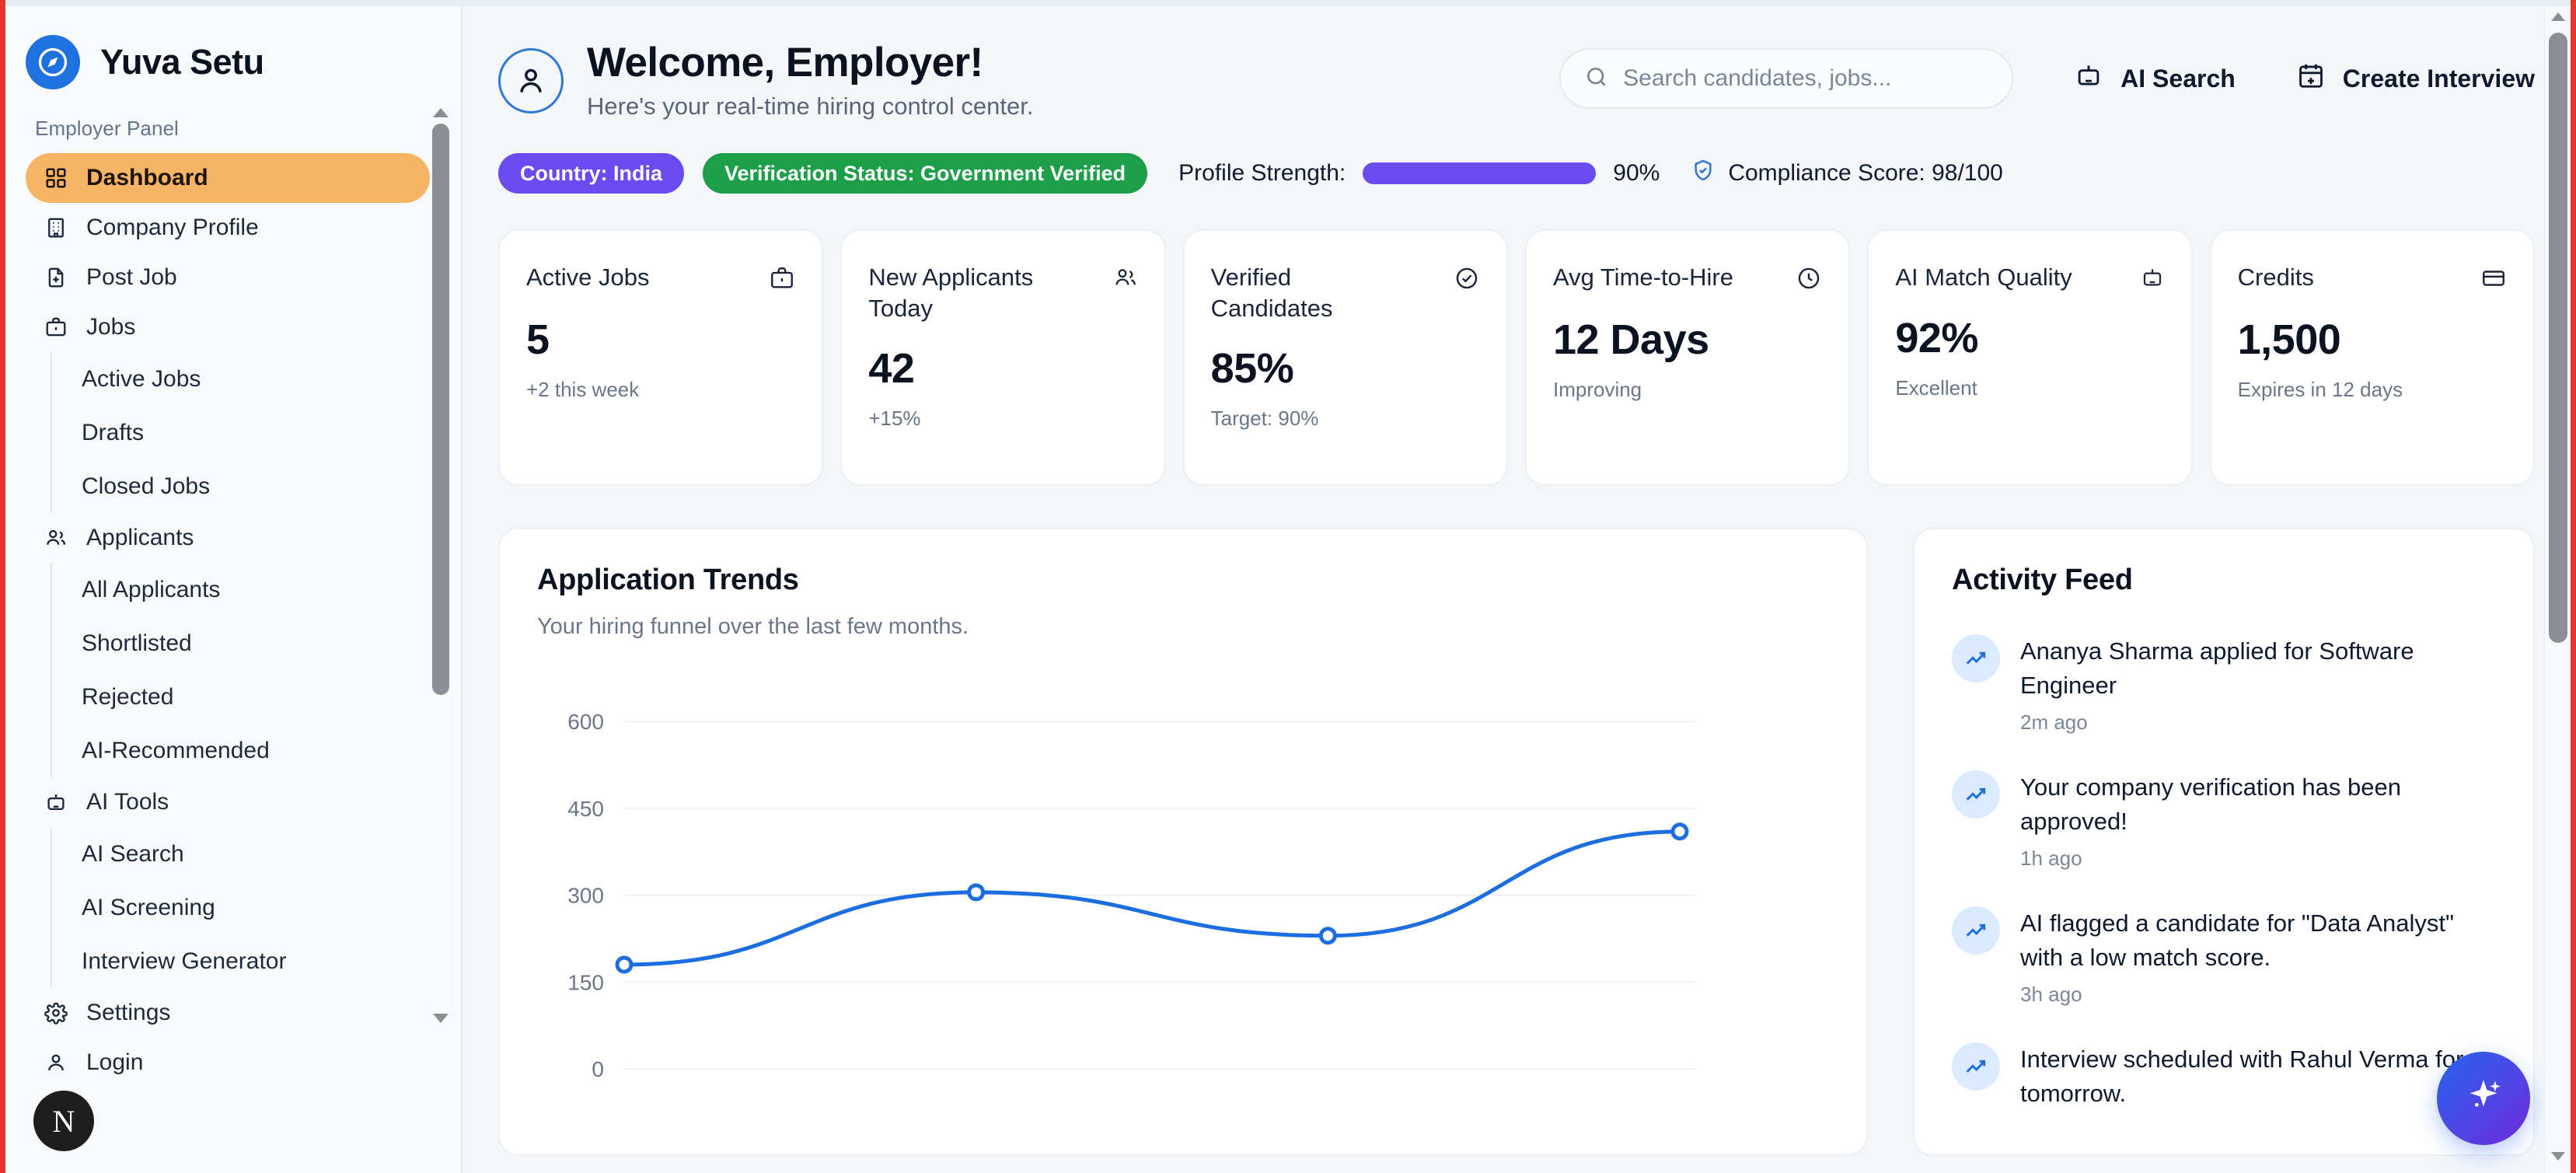  I want to click on sidebar-item-dashboard: Dashboard, so click(228, 178).